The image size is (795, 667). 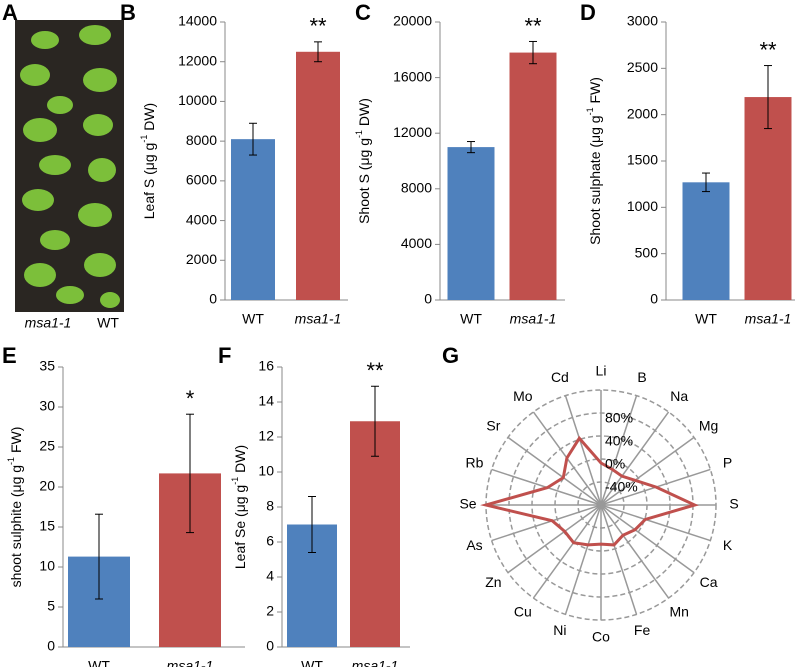 I want to click on y-tick-label: 12000, so click(x=412, y=132).